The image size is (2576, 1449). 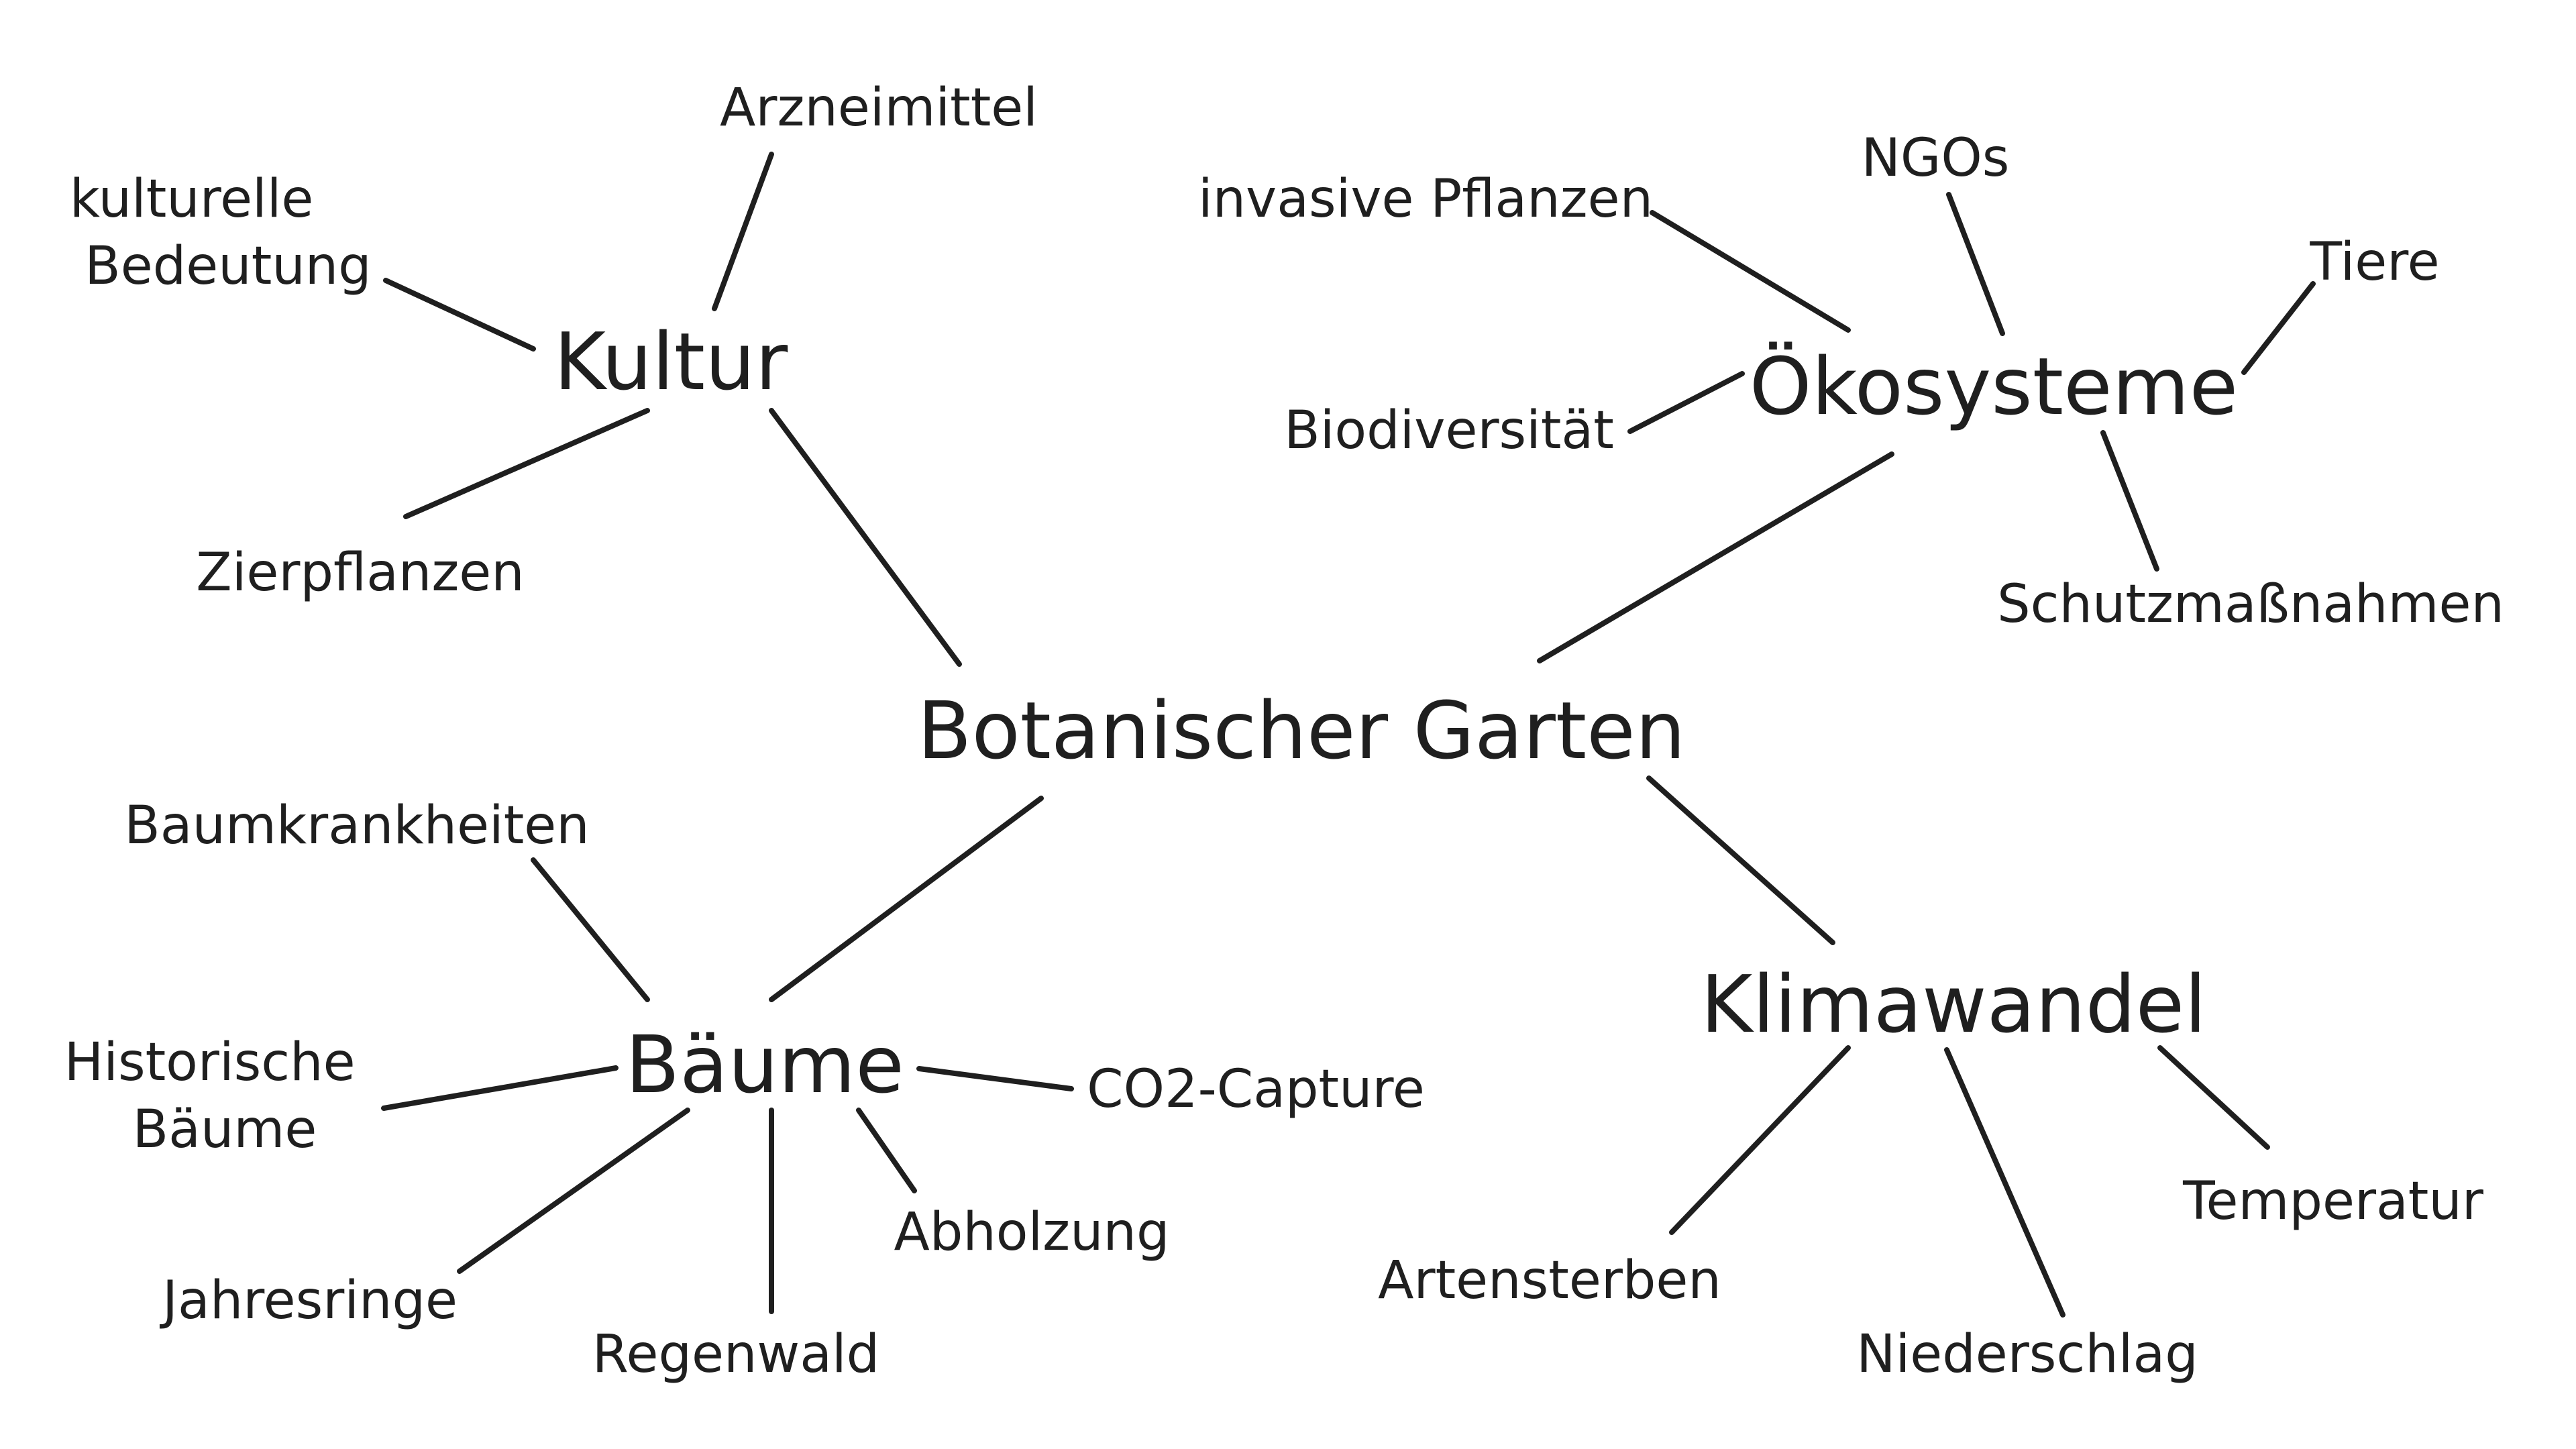 What do you see at coordinates (1750, 271) in the screenshot?
I see `connector-oekosysteme-invasive-pflanzen` at bounding box center [1750, 271].